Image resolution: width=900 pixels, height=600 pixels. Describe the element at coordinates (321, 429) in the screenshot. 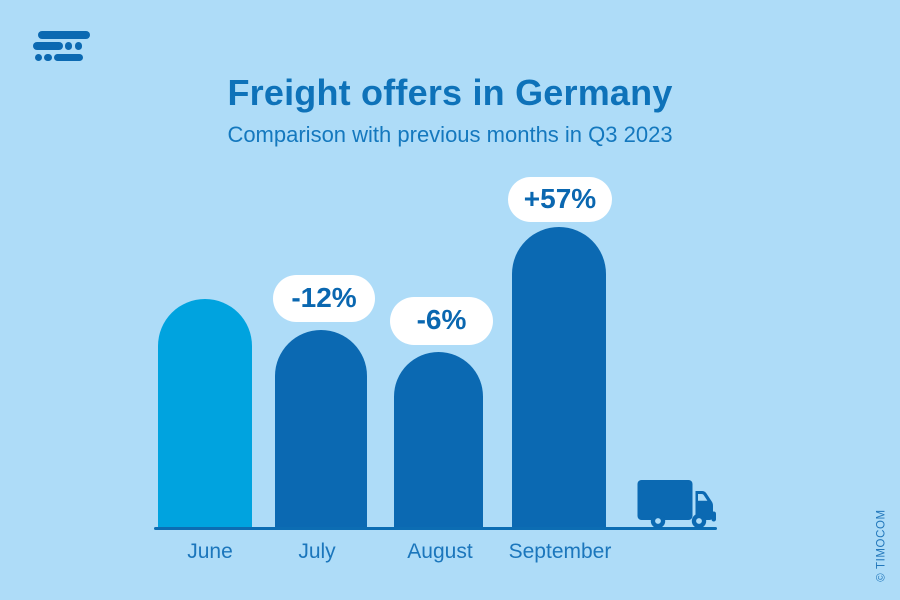

I see `bar-july` at that location.